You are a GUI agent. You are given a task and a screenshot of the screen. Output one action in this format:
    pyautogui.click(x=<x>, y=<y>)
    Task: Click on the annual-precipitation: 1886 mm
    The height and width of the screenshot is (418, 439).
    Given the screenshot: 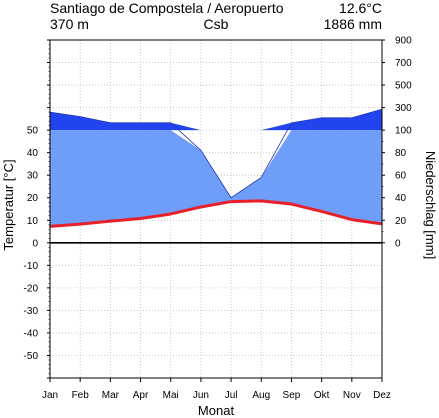 What is the action you would take?
    pyautogui.click(x=353, y=24)
    